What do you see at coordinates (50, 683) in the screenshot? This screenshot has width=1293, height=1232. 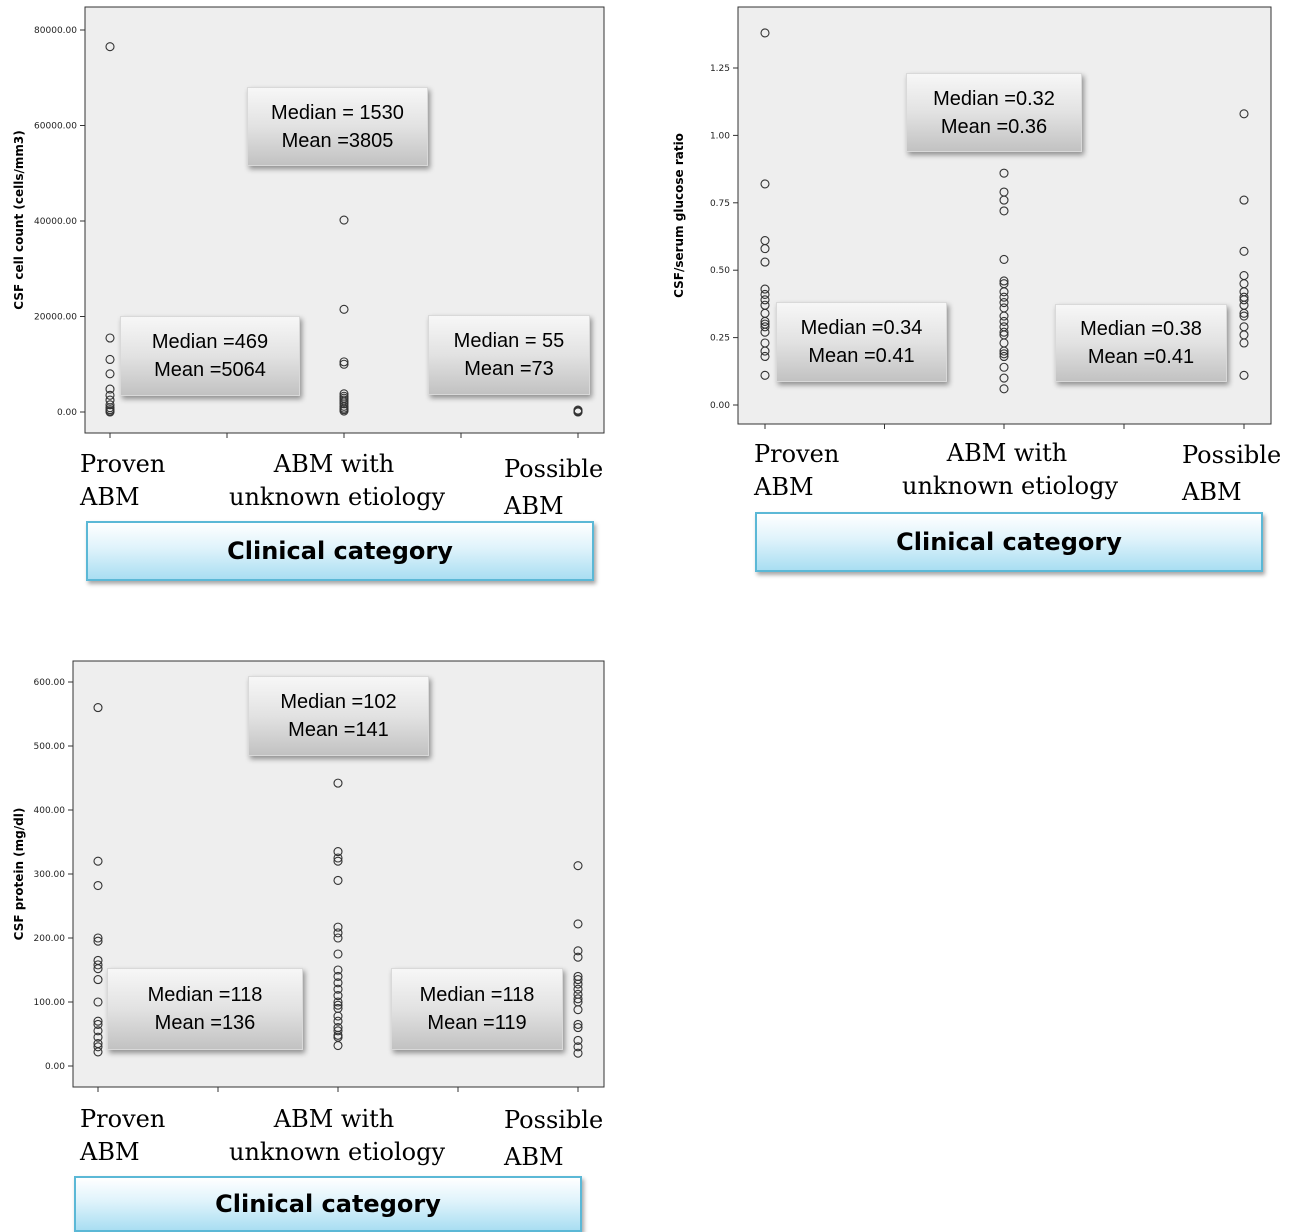 I see `y-tick-label: 600.00` at bounding box center [50, 683].